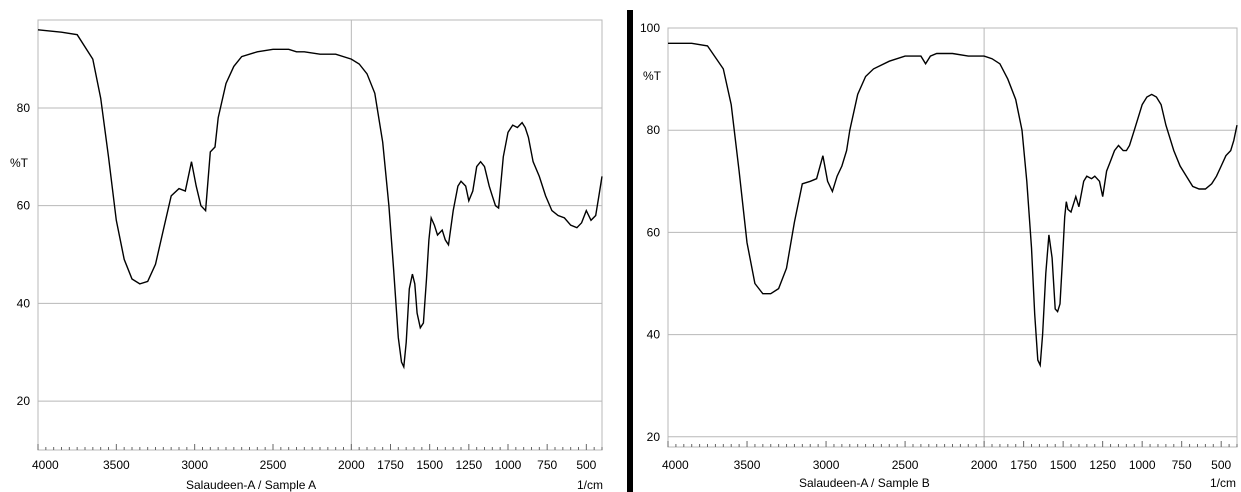  I want to click on y-tick-labels: 20 40 60 80, so click(24, 254).